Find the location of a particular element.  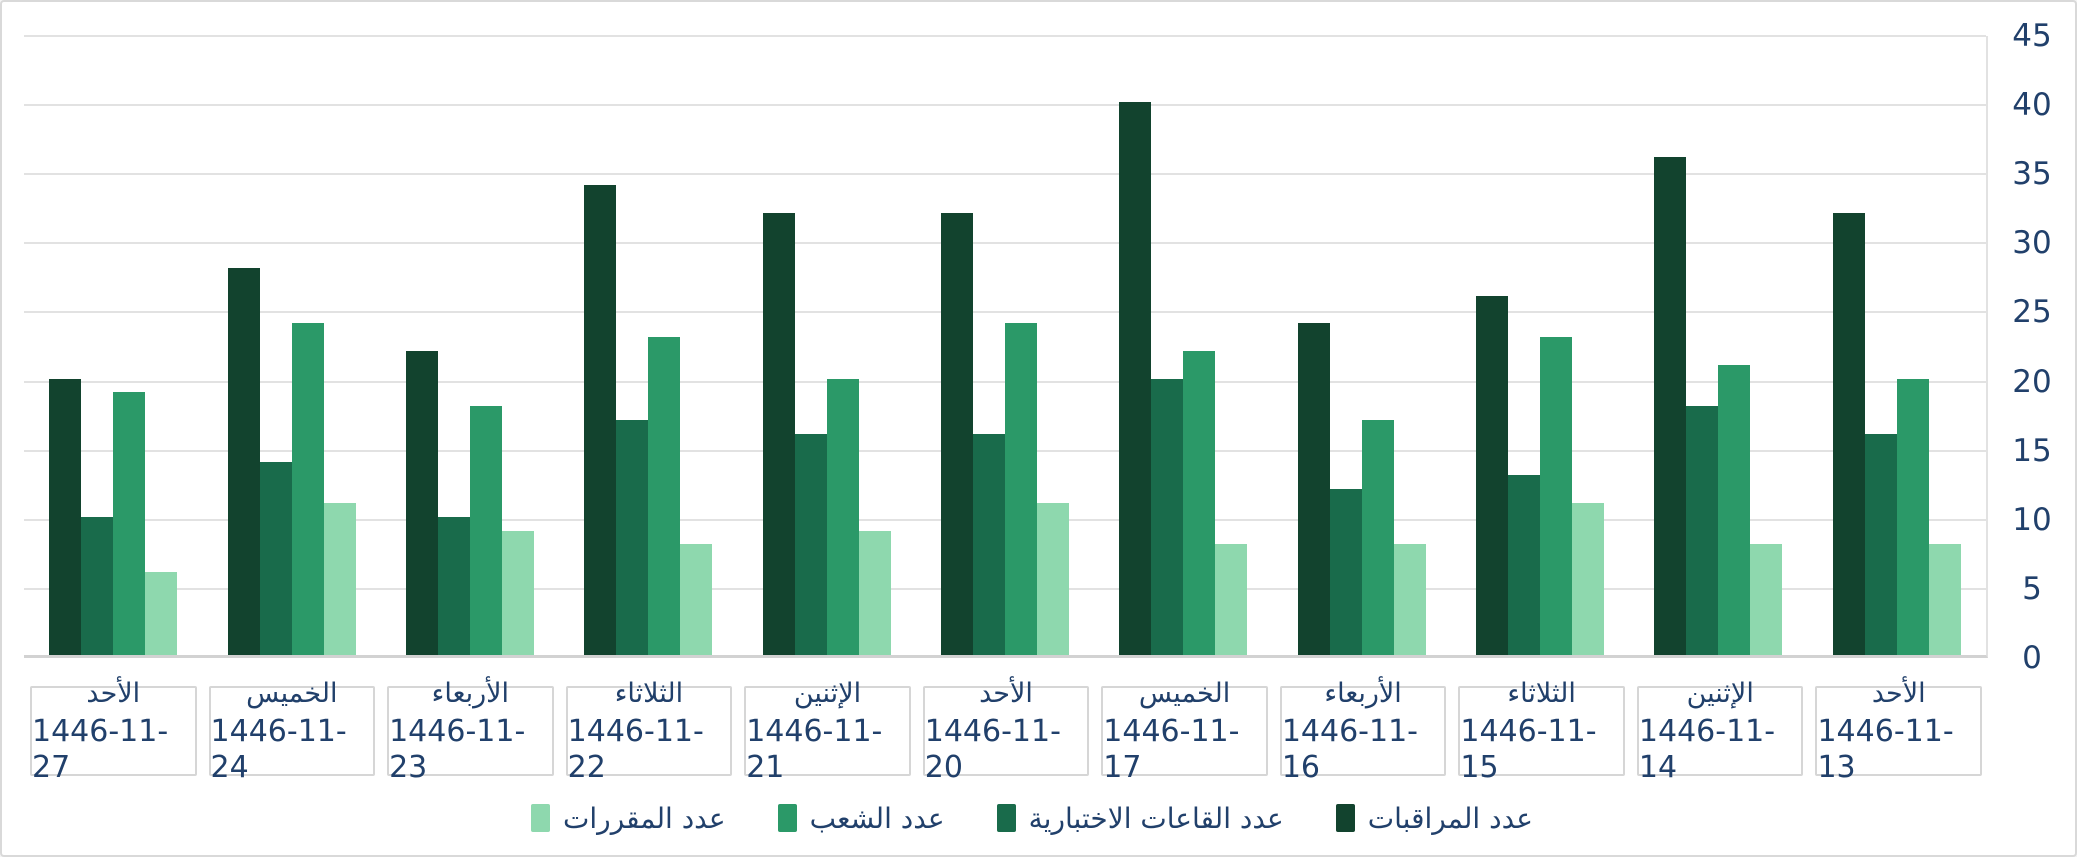

y-axis-tick-label: 25 is located at coordinates (2032, 312).